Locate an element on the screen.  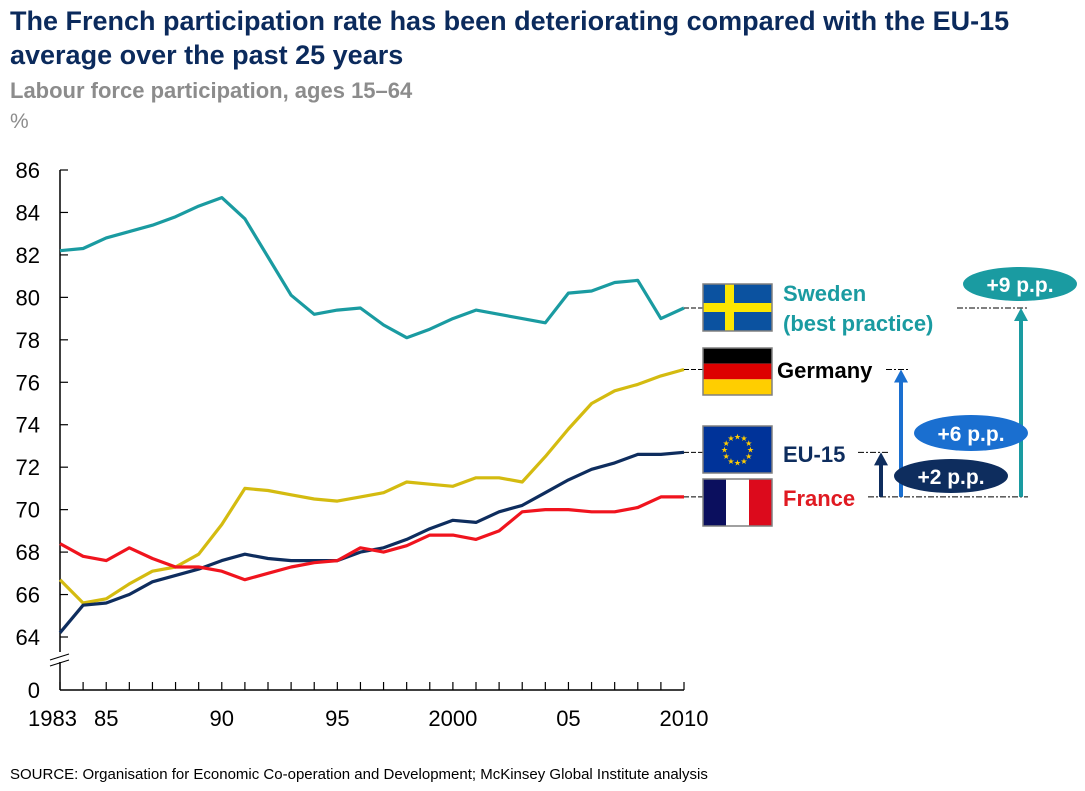
y-tick-label: 64 is located at coordinates (28, 637).